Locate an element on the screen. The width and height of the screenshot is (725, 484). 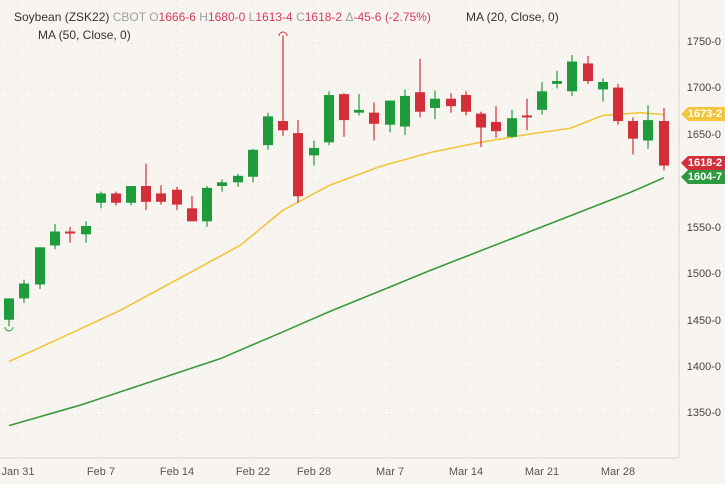
ma50-price-tag: 1604-7 is located at coordinates (703, 177).